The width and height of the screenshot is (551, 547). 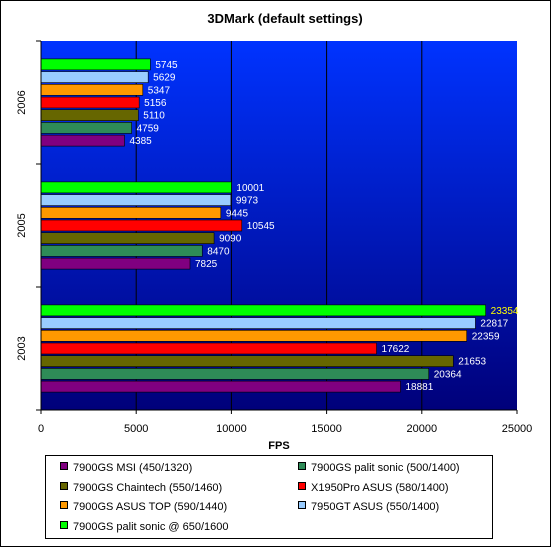 I want to click on data-label: 23354, so click(x=505, y=311).